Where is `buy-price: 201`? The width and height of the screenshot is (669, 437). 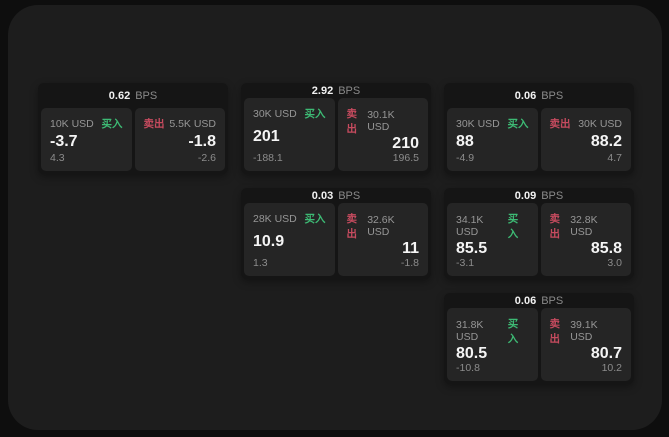
buy-price: 201 is located at coordinates (266, 136).